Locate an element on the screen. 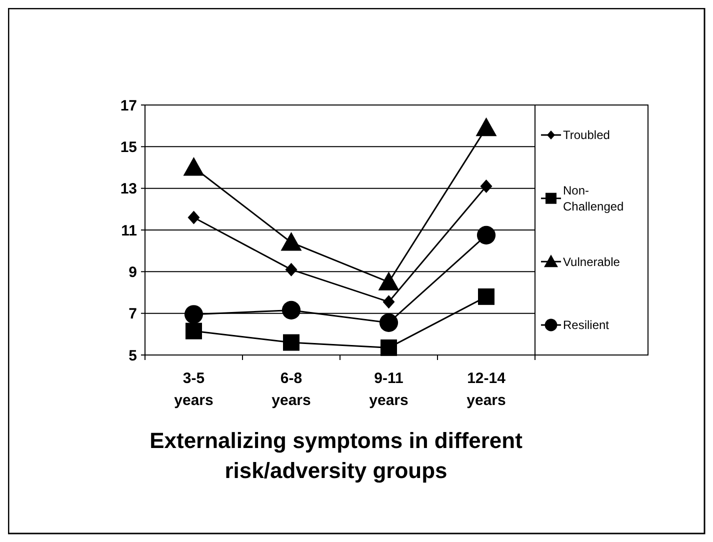  y-tick-label: 7 is located at coordinates (132, 314).